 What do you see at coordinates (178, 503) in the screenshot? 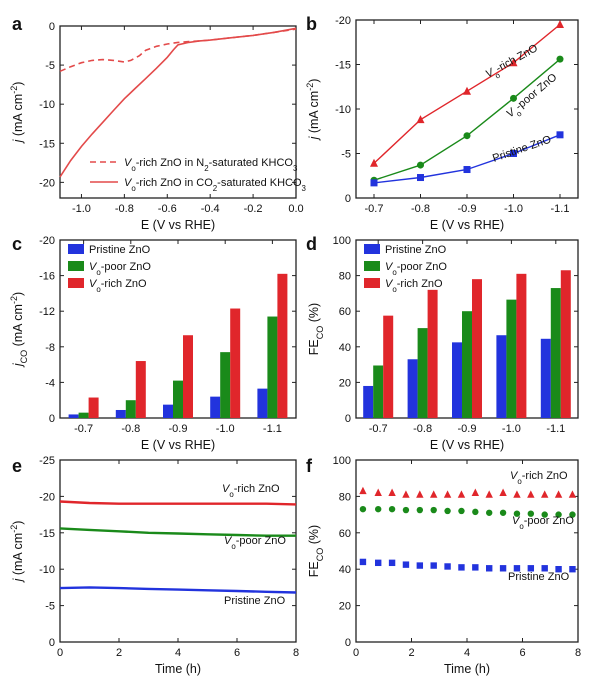
I see `panel-e-line-rich` at bounding box center [178, 503].